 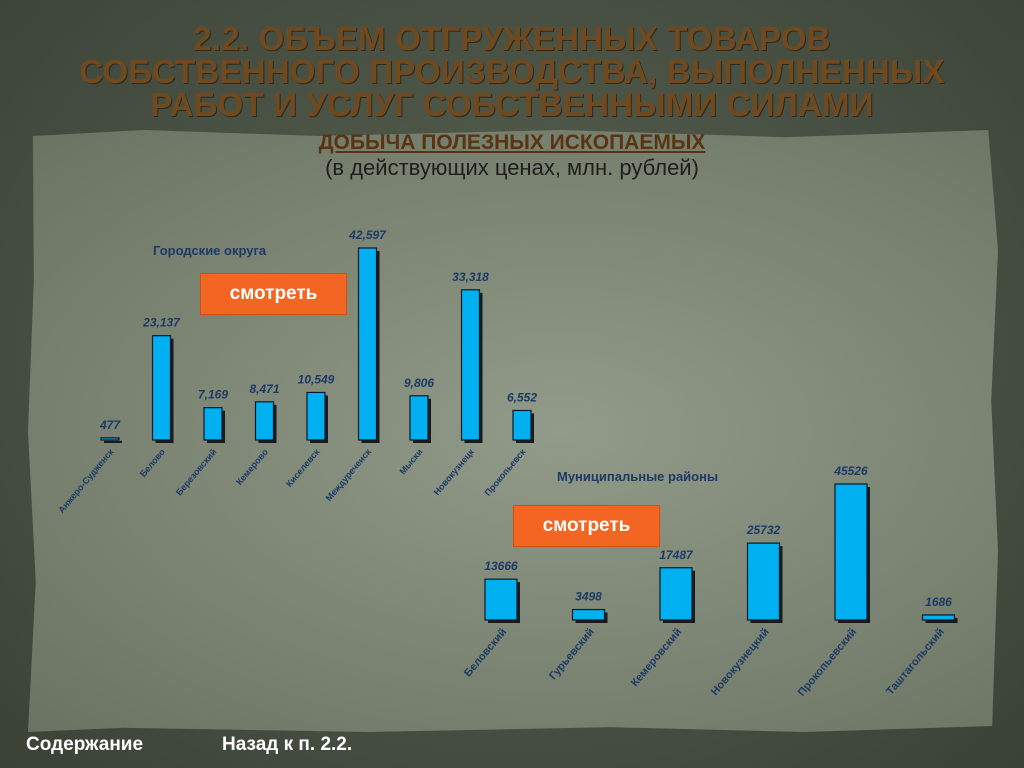 What do you see at coordinates (485, 652) in the screenshot?
I see `category-label: Беловский` at bounding box center [485, 652].